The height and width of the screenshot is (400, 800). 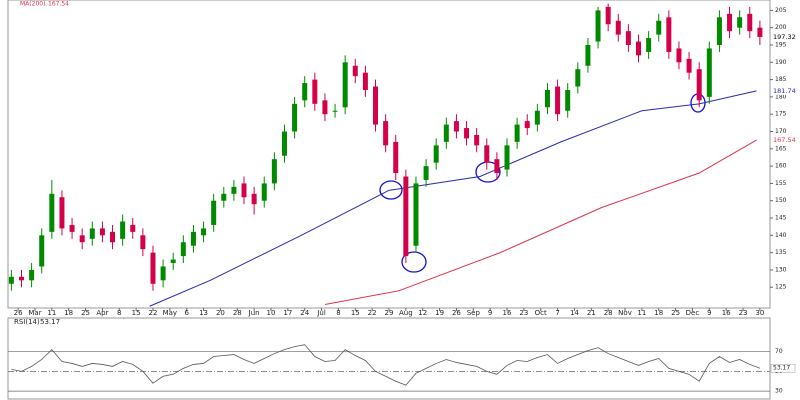 What do you see at coordinates (781, 235) in the screenshot?
I see `y-tick-label: 140` at bounding box center [781, 235].